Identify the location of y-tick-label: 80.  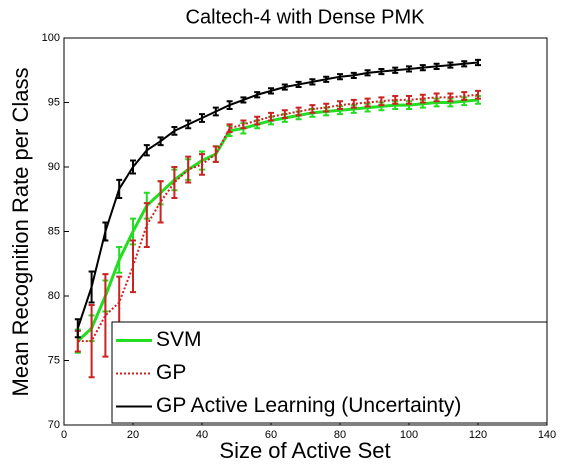
(54, 296).